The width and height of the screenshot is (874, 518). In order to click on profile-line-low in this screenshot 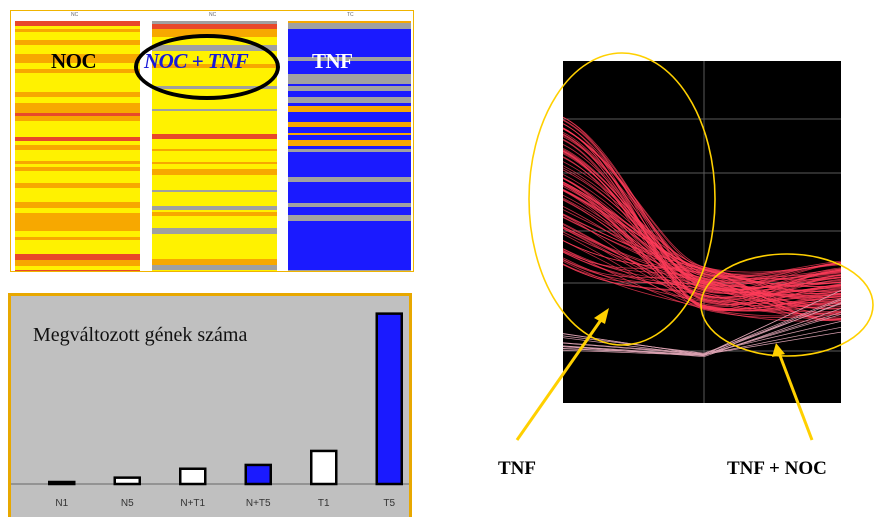, I will do `click(702, 329)`.